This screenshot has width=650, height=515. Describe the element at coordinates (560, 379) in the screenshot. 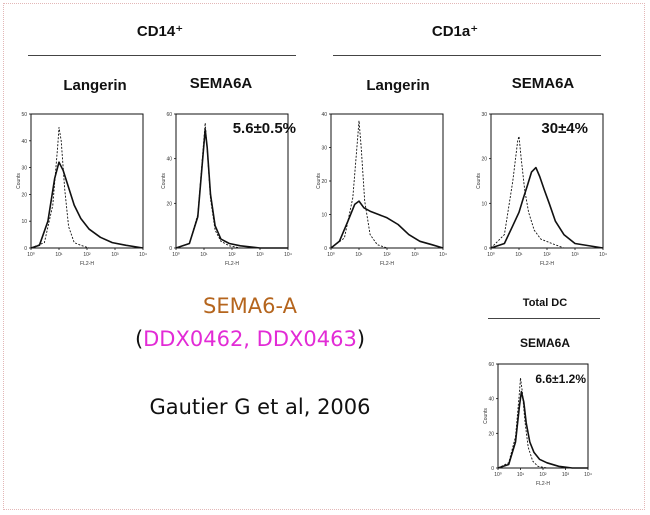

I see `stat-total-dc-sema6a: 6.6±1.2%` at that location.